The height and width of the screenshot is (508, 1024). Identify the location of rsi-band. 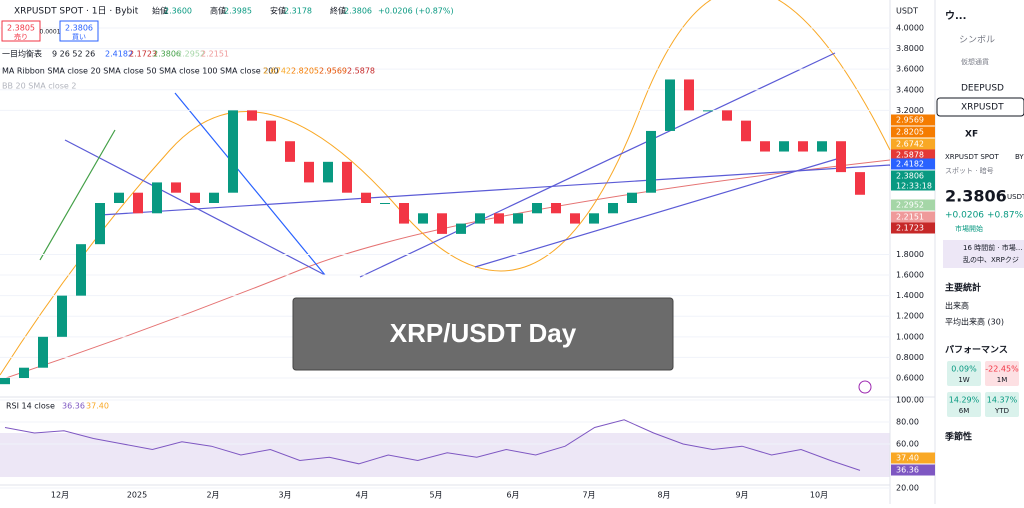
(445, 455).